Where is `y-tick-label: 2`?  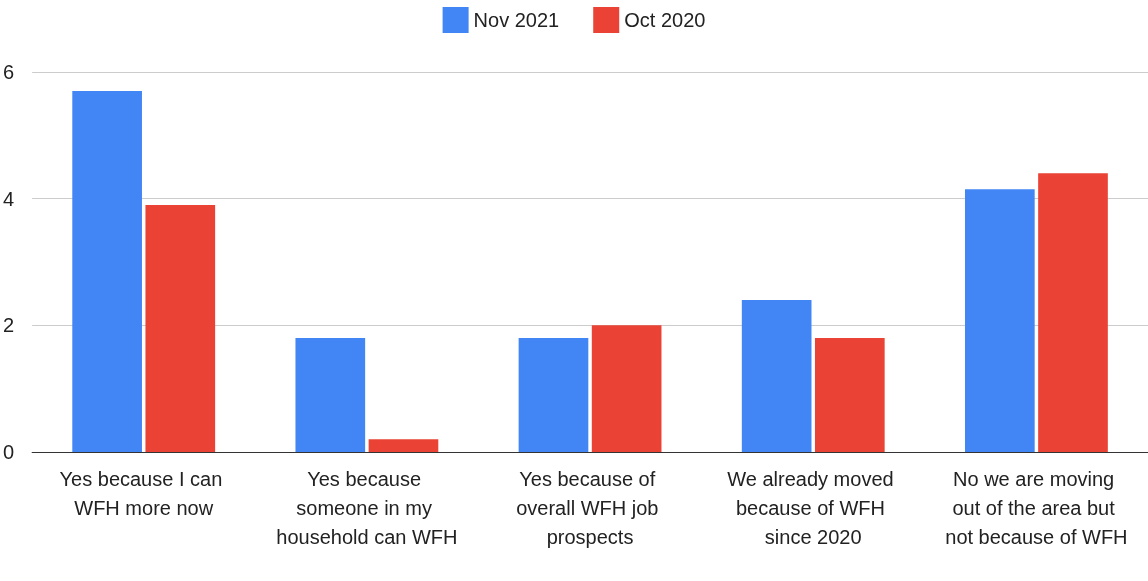
y-tick-label: 2 is located at coordinates (9, 325).